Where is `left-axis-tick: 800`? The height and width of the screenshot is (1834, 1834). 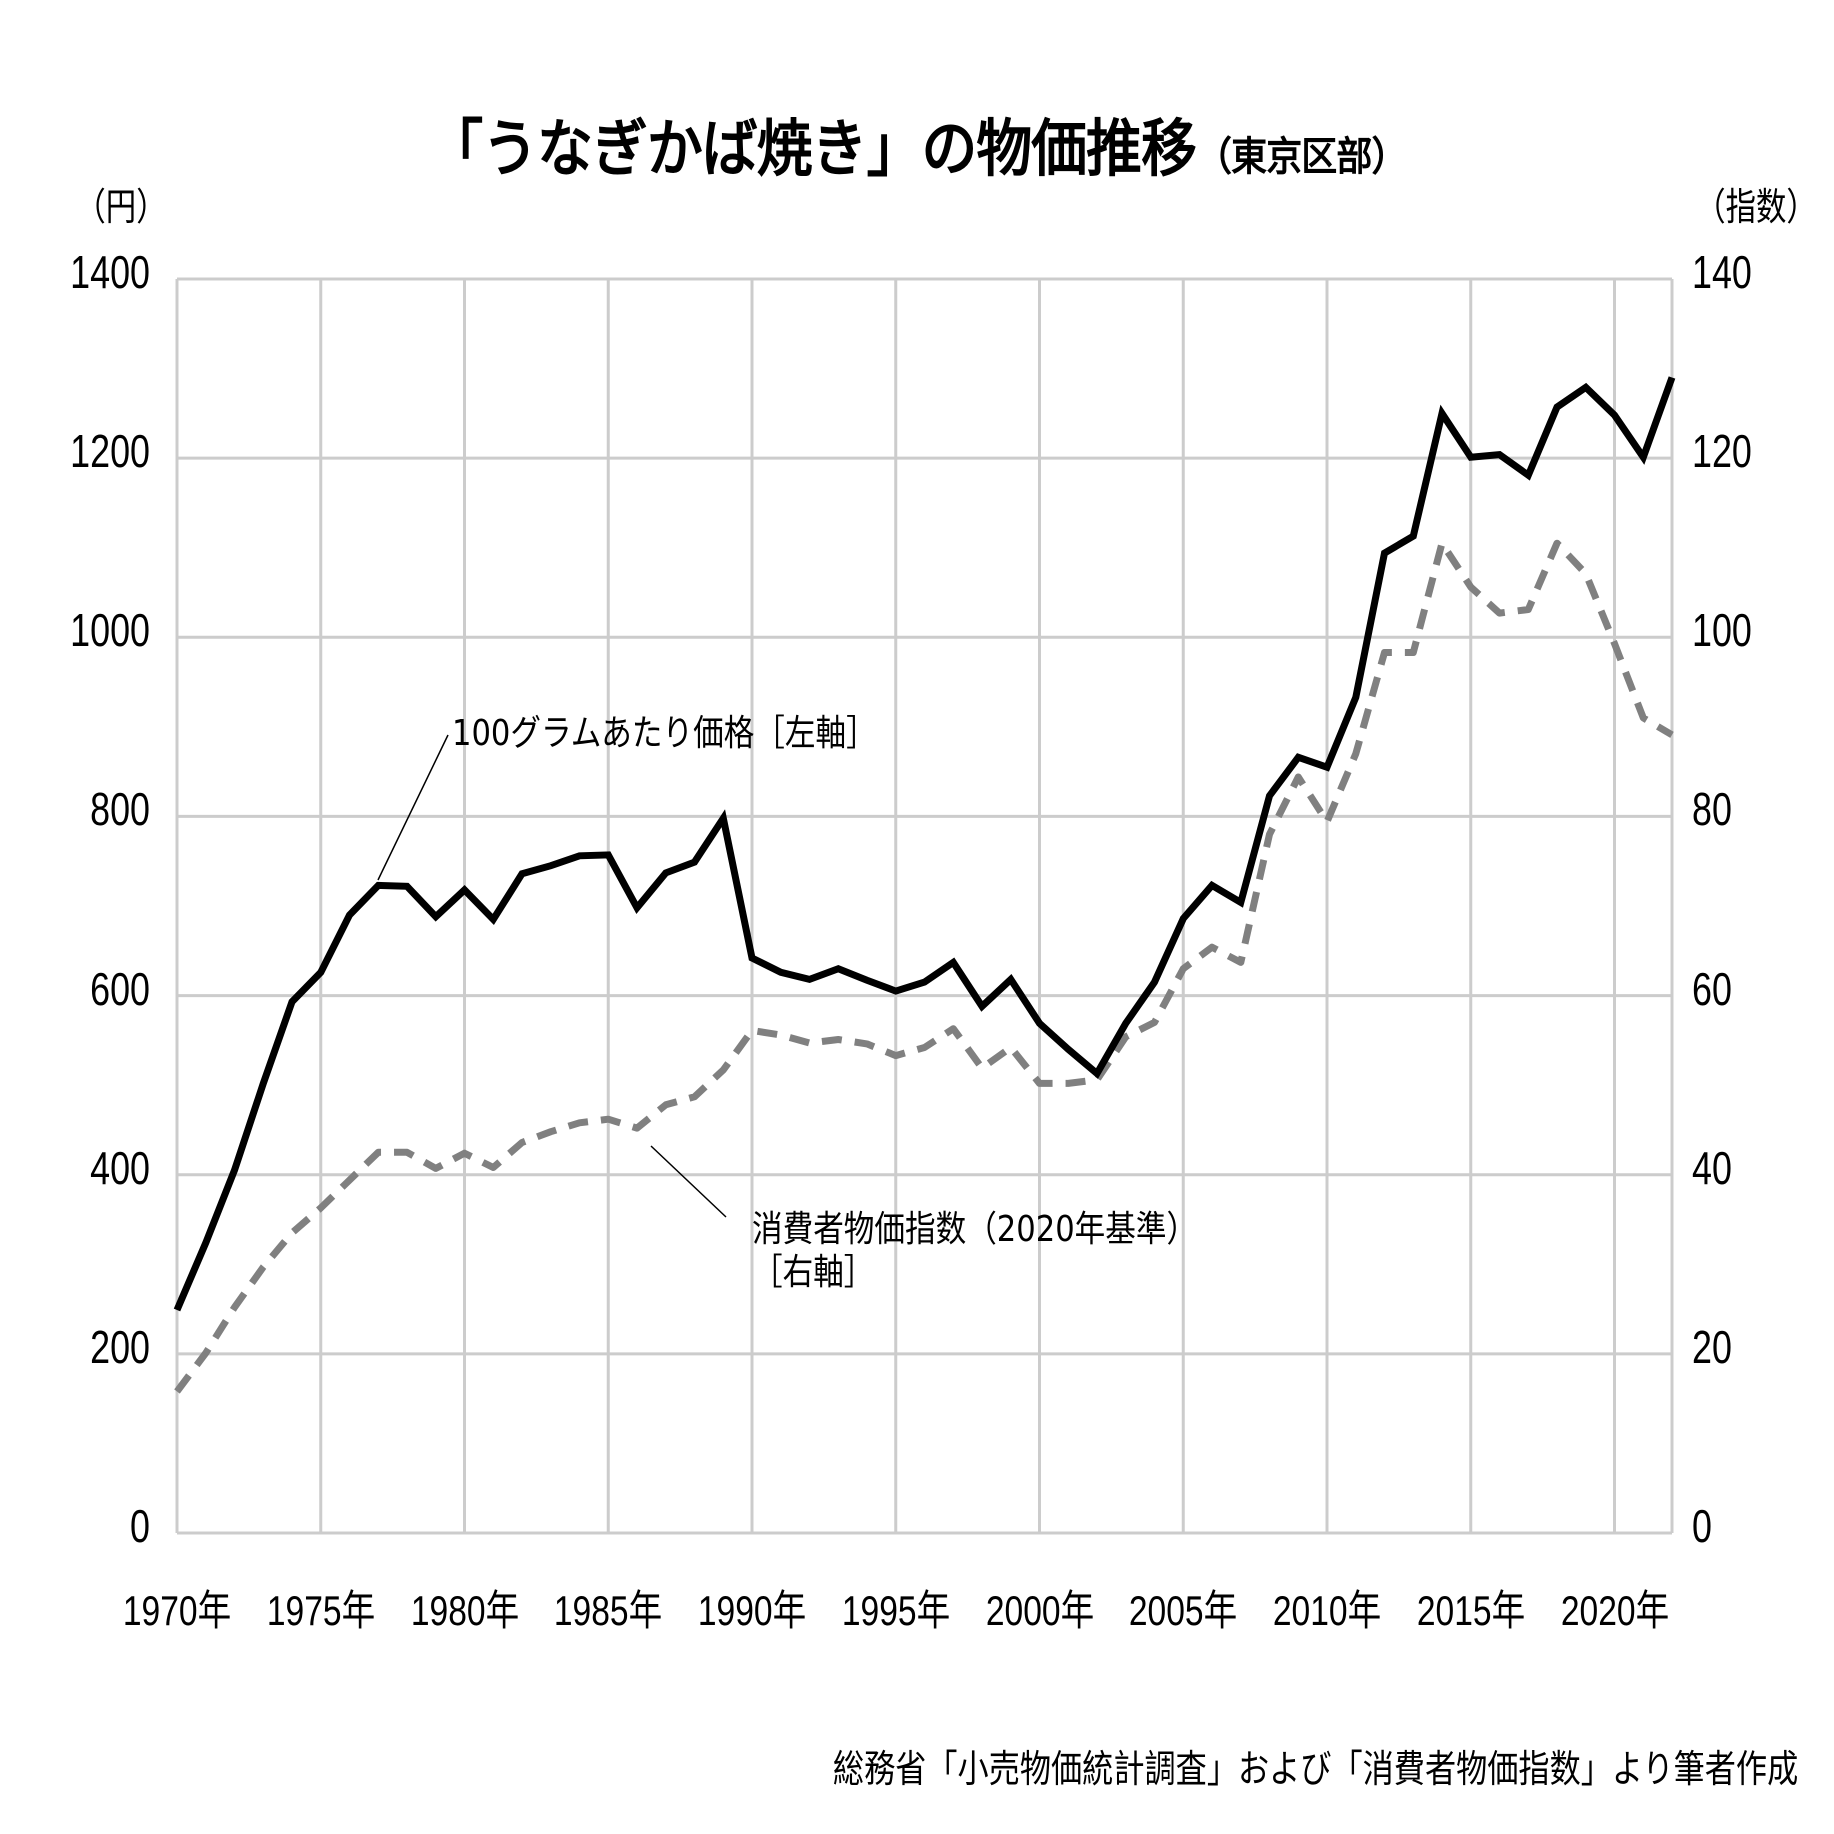 left-axis-tick: 800 is located at coordinates (120, 809).